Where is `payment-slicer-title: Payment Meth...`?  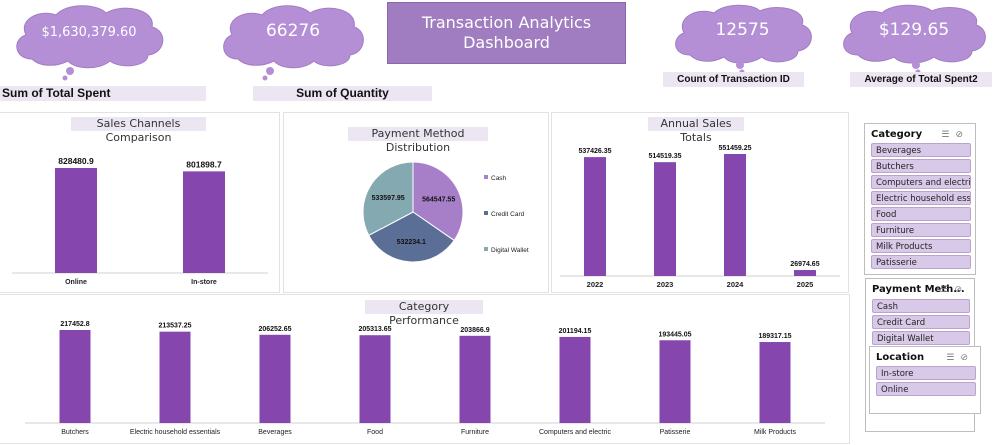
payment-slicer-title: Payment Meth... is located at coordinates (918, 289).